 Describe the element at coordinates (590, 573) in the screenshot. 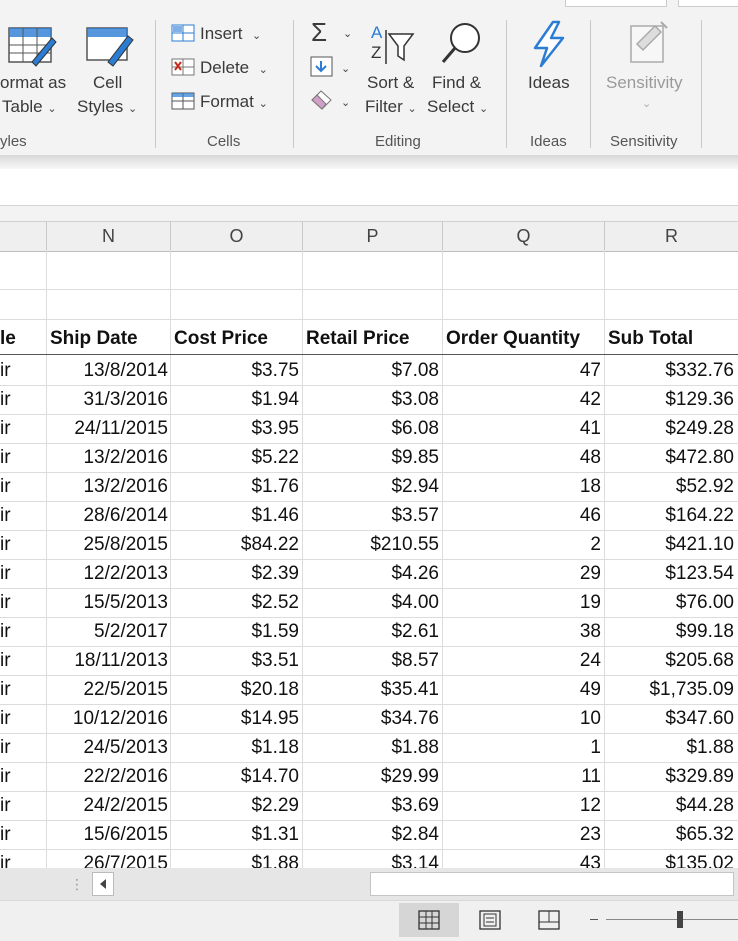

I see `table-cell-q: 29` at that location.